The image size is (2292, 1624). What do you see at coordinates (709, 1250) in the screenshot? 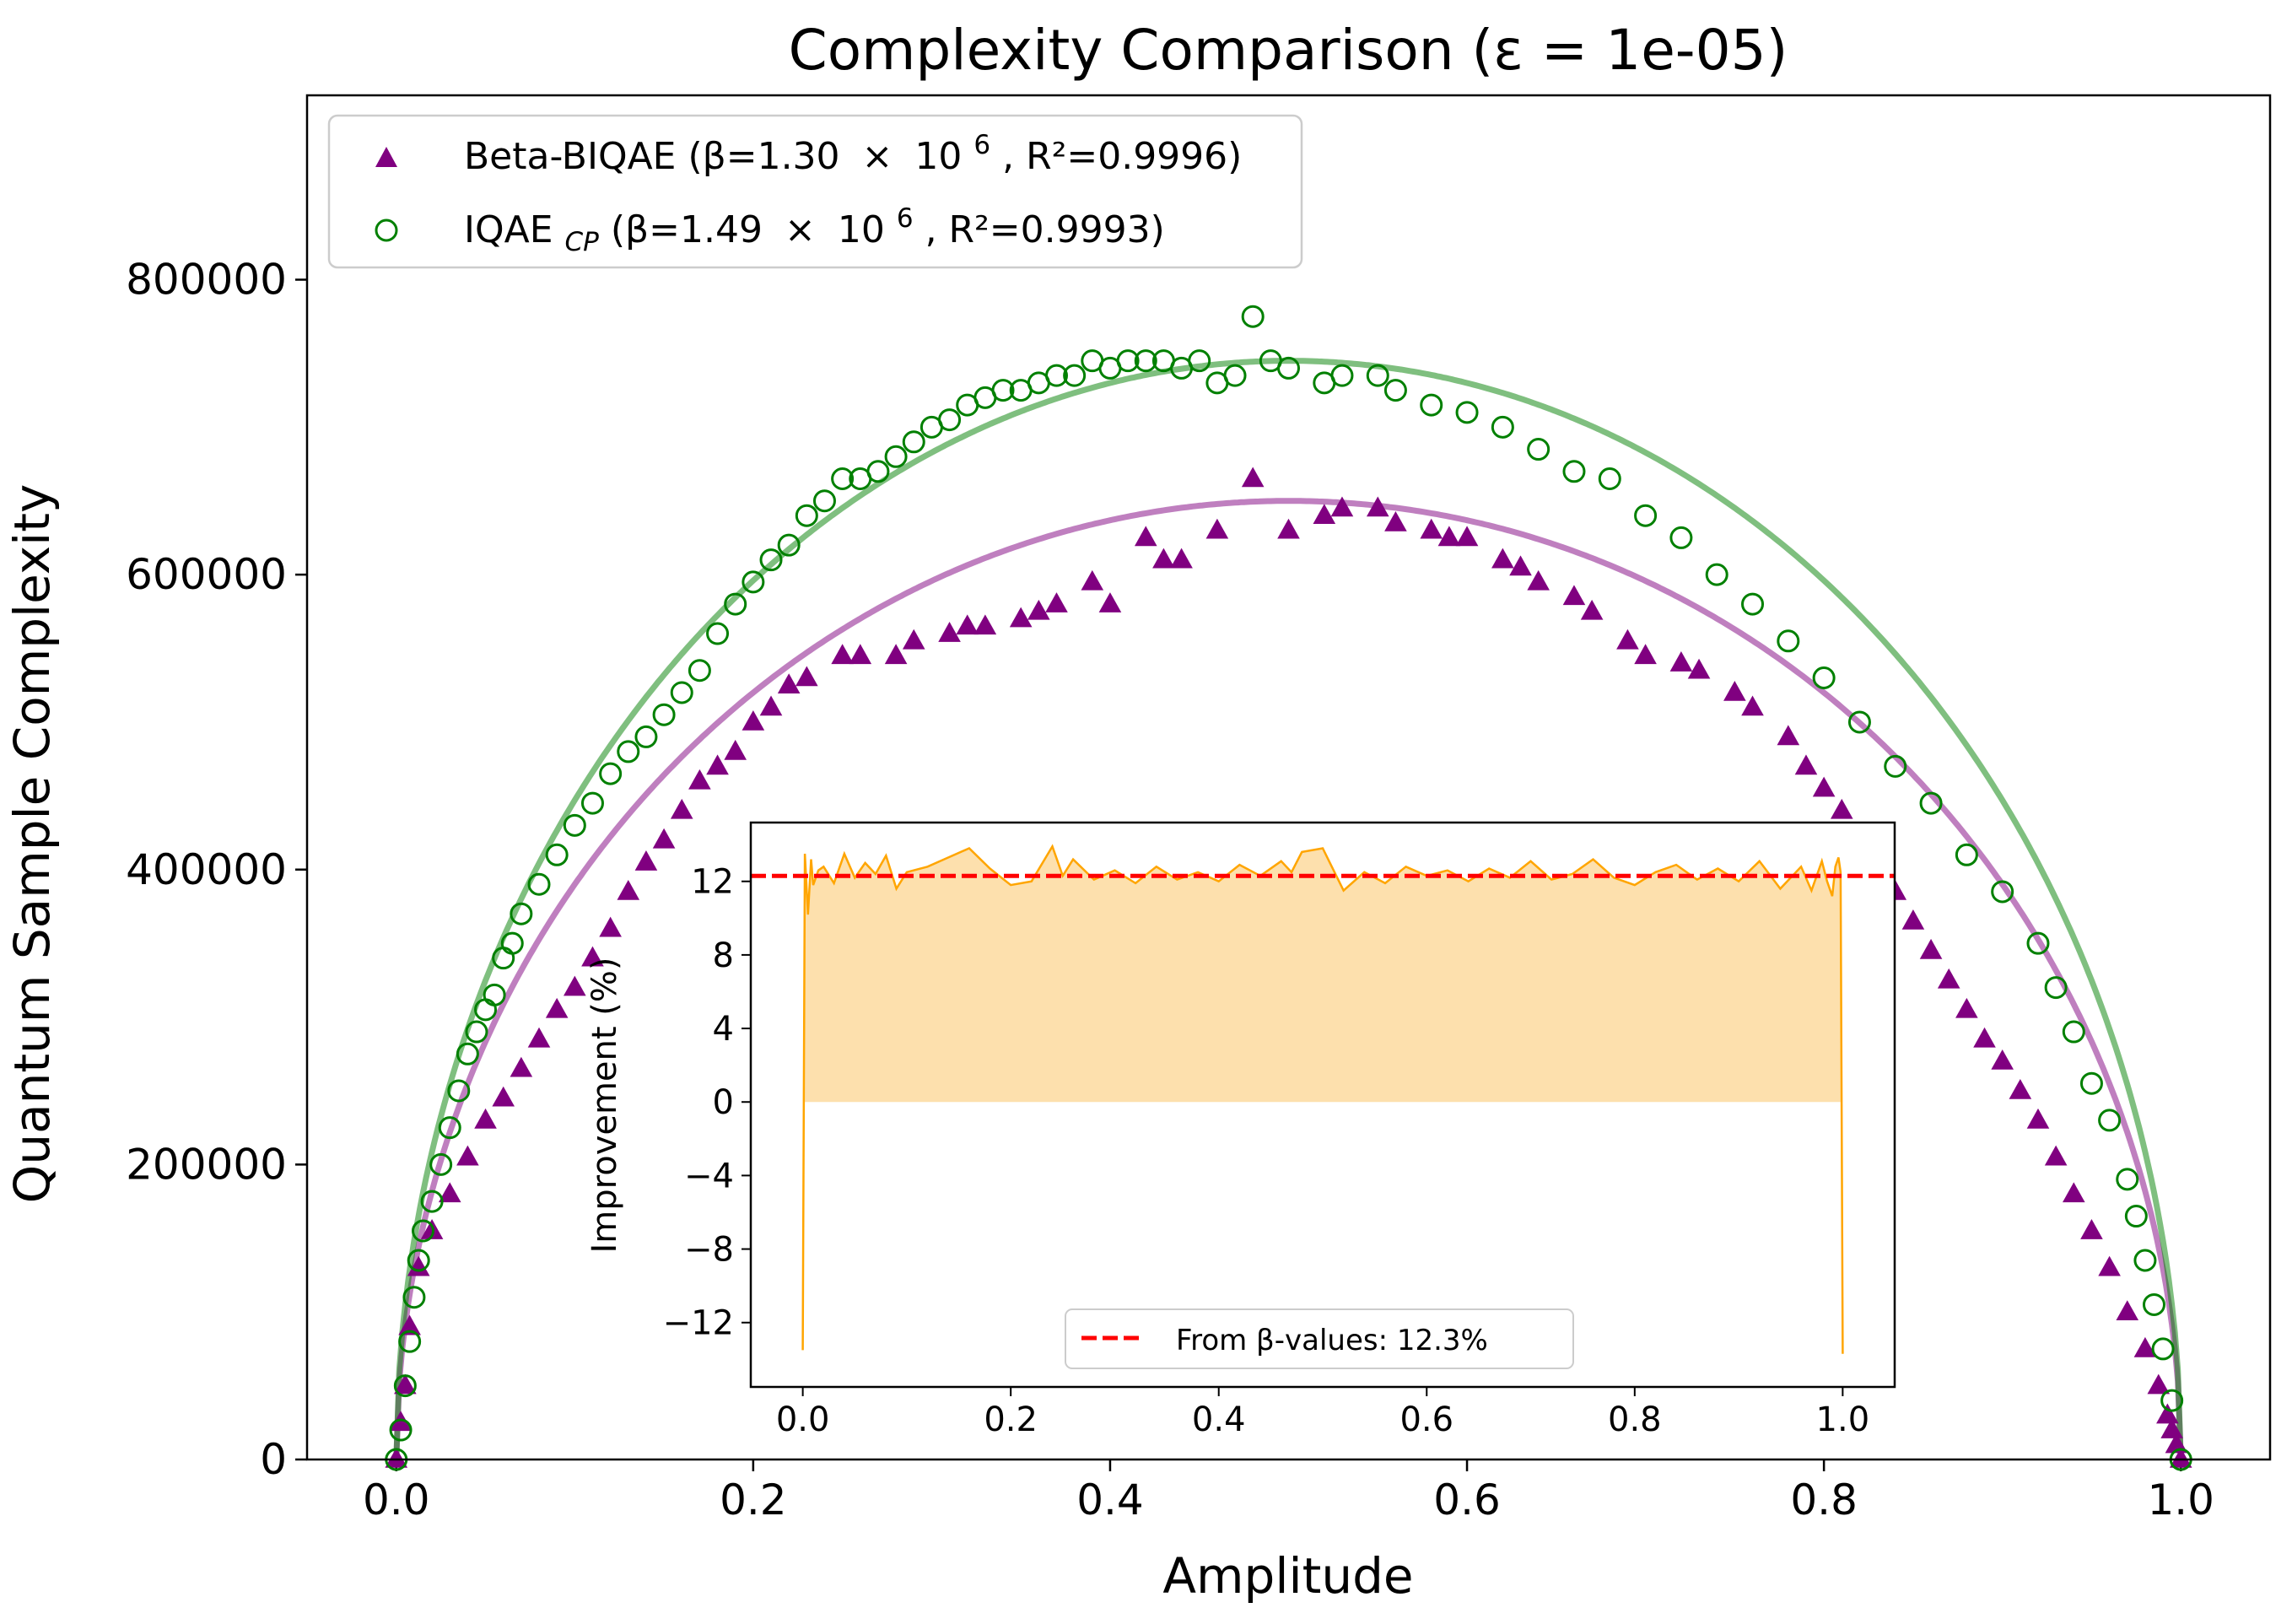
I see `inset-y-tick-label: −8` at bounding box center [709, 1250].